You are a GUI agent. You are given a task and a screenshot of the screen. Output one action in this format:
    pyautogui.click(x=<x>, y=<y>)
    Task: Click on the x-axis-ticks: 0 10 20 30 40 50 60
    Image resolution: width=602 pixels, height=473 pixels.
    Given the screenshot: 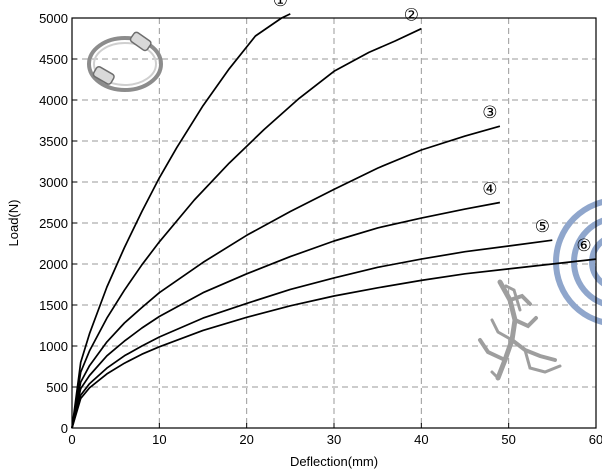 What is the action you would take?
    pyautogui.click(x=335, y=435)
    